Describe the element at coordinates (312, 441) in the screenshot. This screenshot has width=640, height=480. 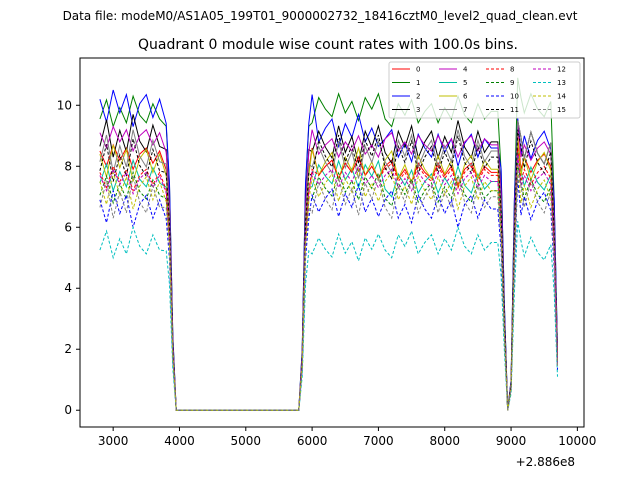
I see `x-tick-label: 6000` at that location.